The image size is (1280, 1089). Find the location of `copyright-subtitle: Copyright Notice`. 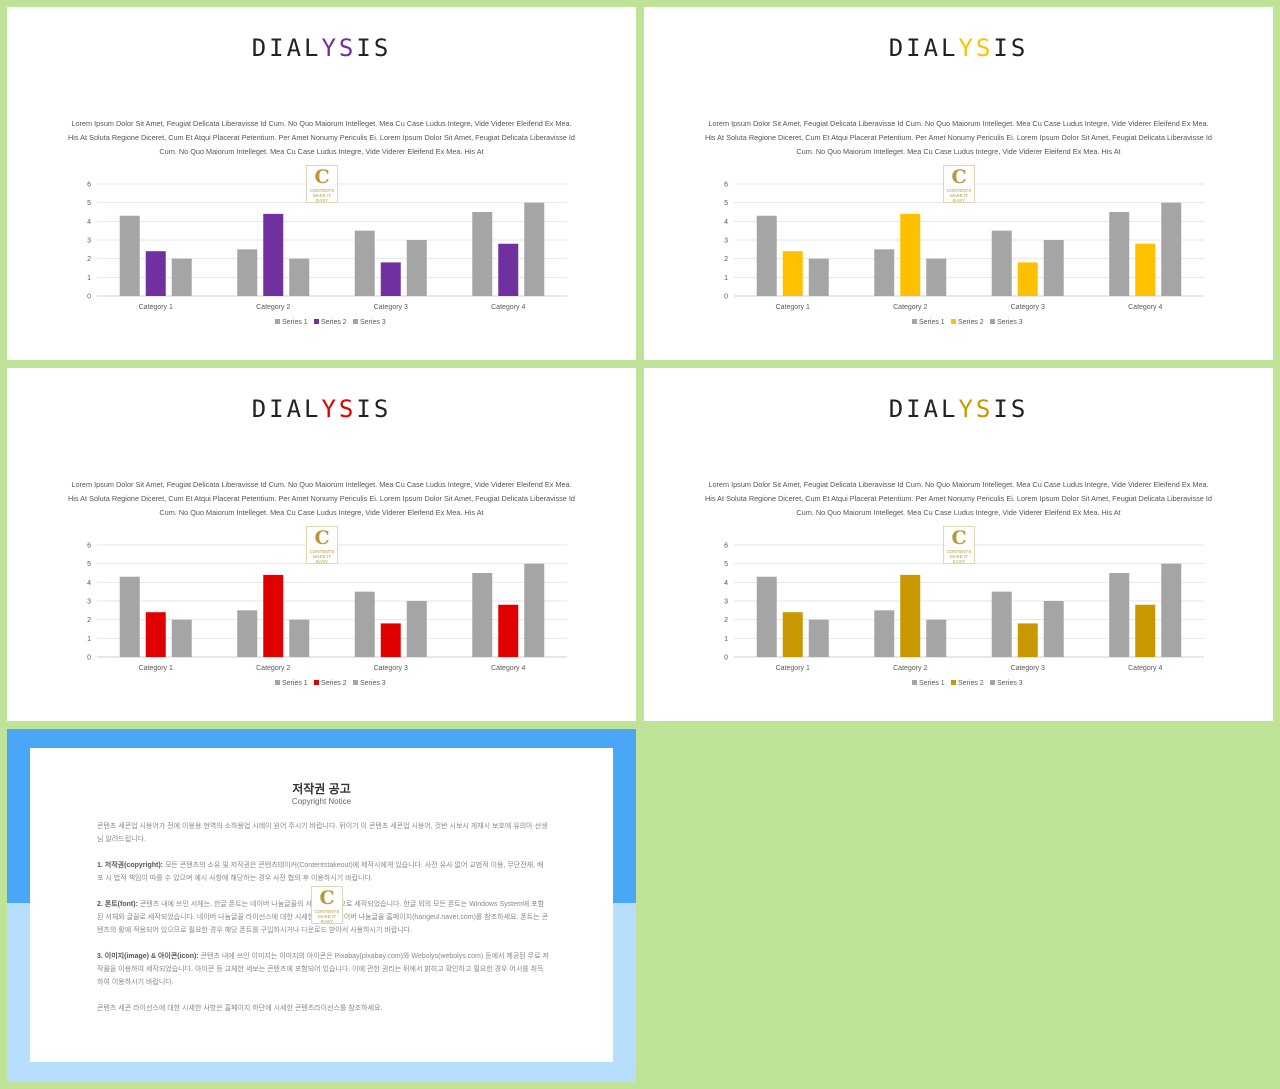

copyright-subtitle: Copyright Notice is located at coordinates (321, 801).